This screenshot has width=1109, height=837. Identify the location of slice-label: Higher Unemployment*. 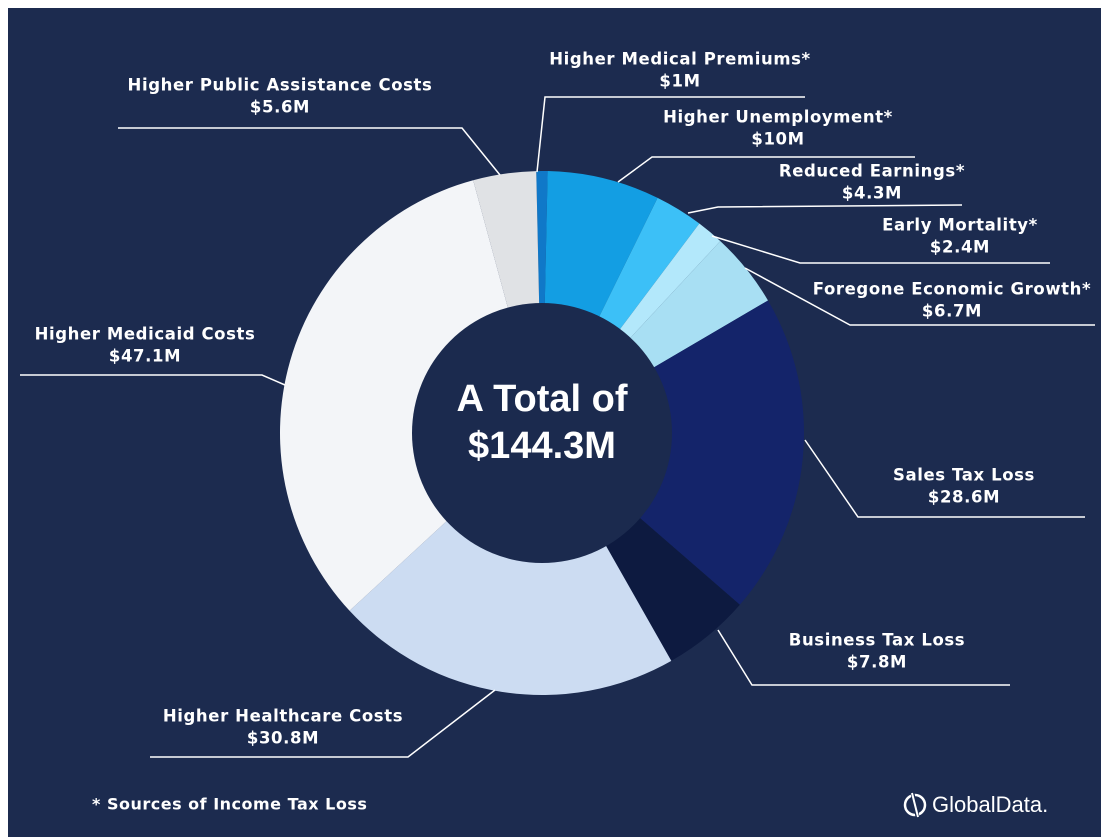
(778, 117).